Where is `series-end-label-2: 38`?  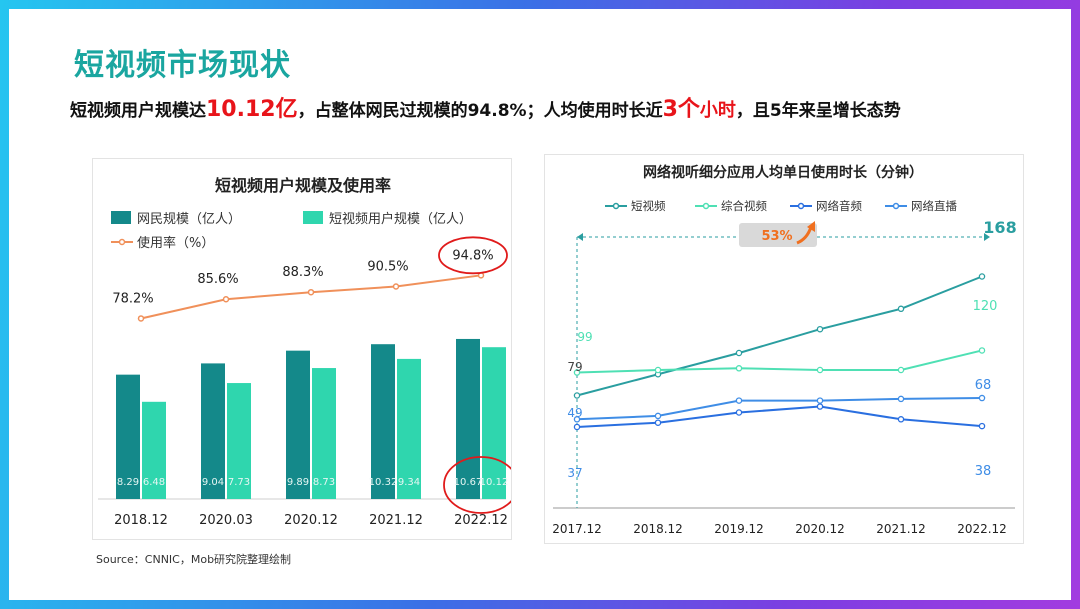 series-end-label-2: 38 is located at coordinates (983, 471).